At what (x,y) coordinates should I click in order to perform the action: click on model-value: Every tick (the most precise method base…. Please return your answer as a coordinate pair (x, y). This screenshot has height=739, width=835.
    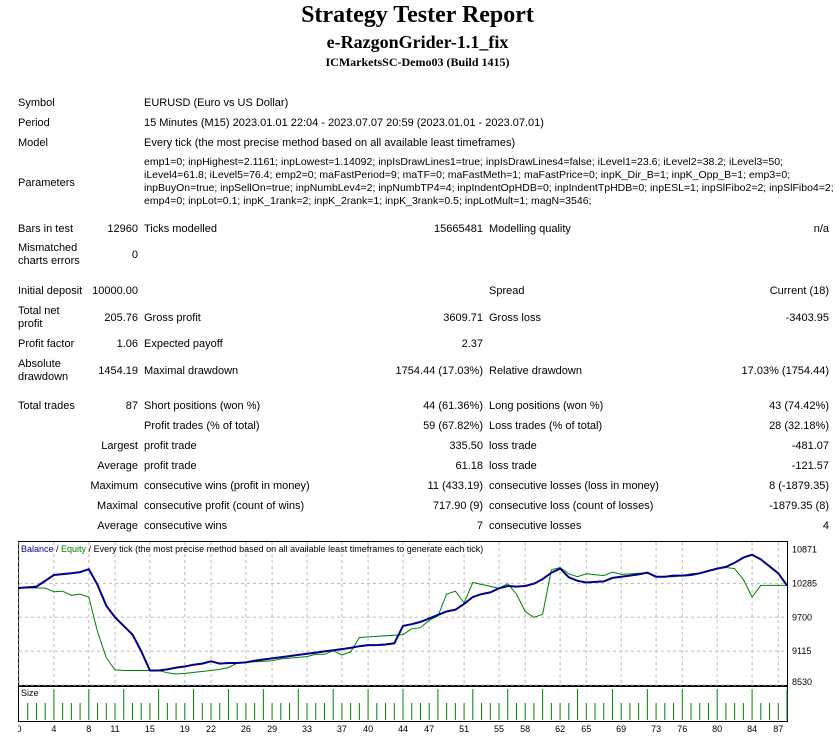
    Looking at the image, I should click on (330, 143).